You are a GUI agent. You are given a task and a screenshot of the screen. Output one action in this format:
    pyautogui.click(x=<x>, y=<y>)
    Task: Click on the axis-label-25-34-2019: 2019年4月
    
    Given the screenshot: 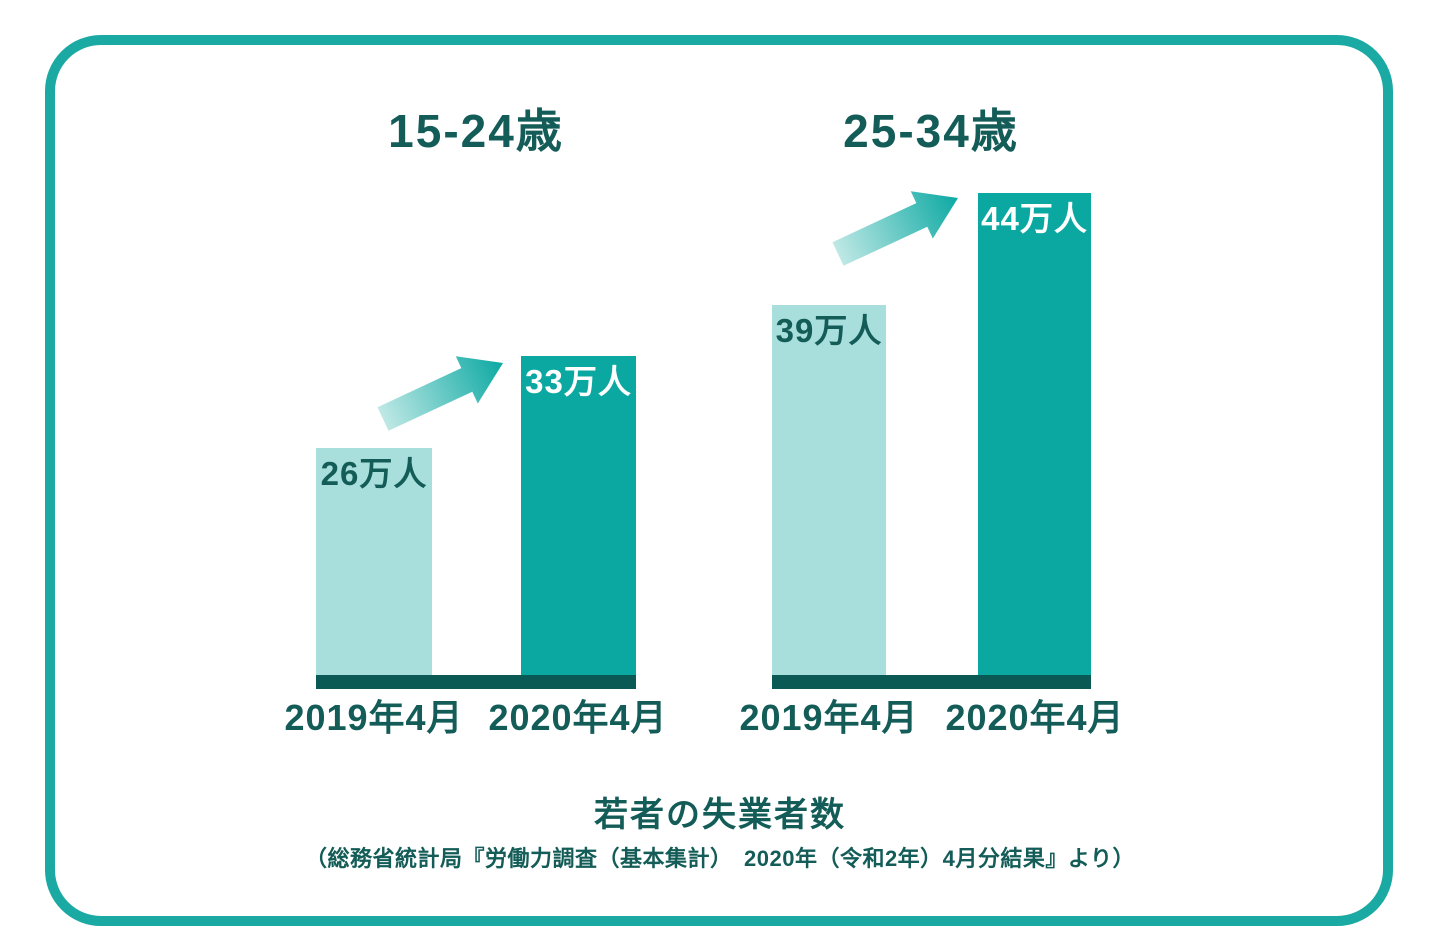 What is the action you would take?
    pyautogui.click(x=829, y=717)
    